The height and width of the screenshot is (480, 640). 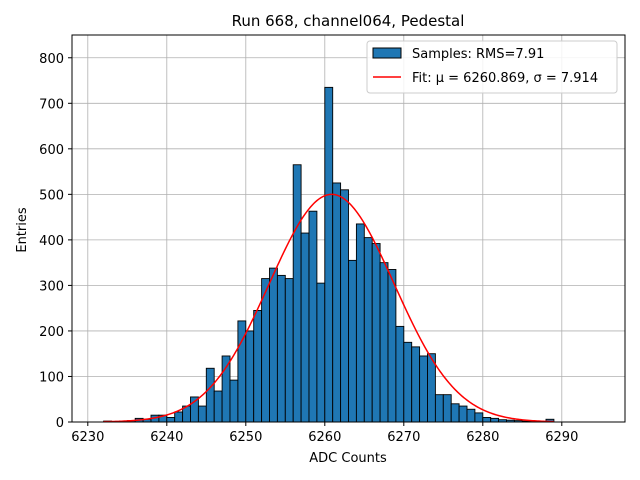 I want to click on y-tick-label: 400, so click(x=51, y=241).